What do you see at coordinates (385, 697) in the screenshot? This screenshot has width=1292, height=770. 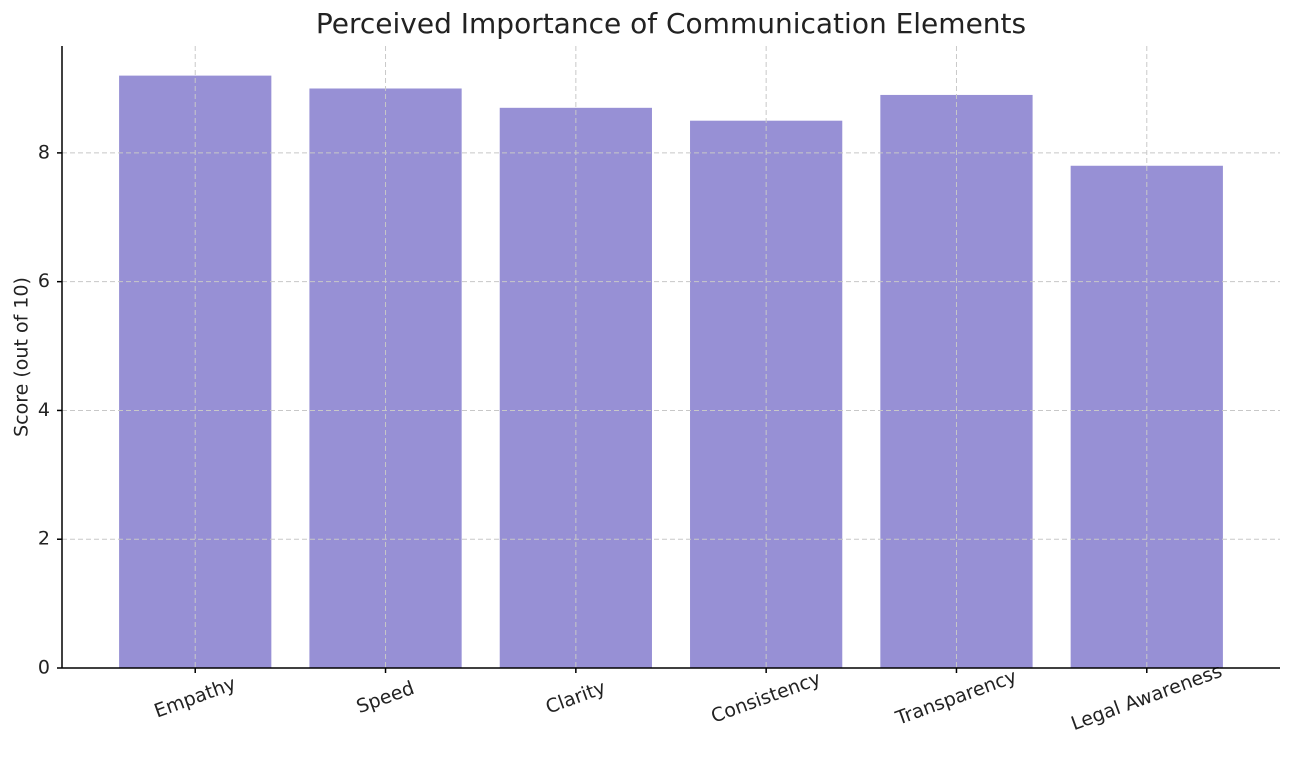 I see `x-tick-label: Speed` at bounding box center [385, 697].